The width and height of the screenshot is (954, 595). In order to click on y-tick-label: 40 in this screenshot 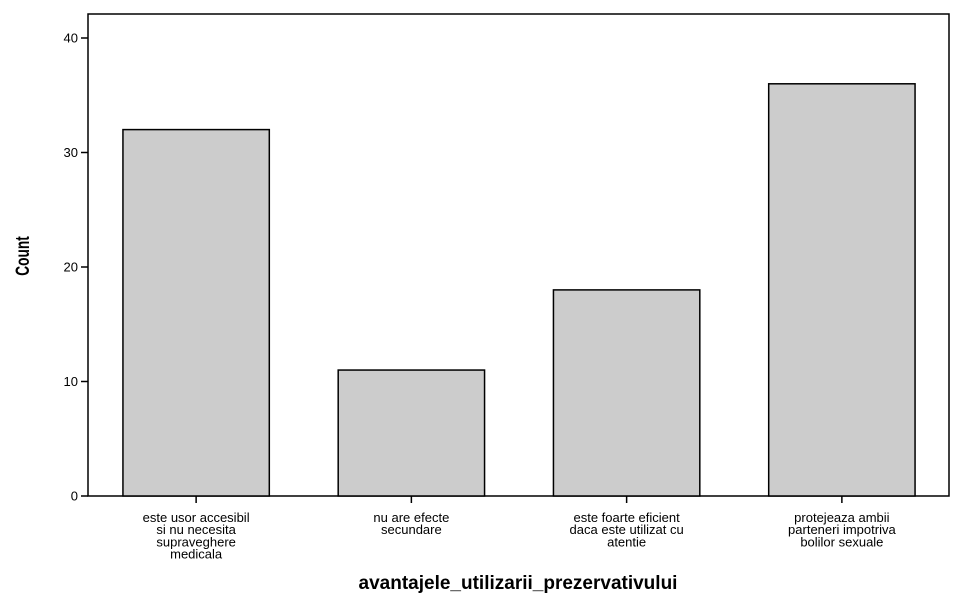, I will do `click(71, 38)`.